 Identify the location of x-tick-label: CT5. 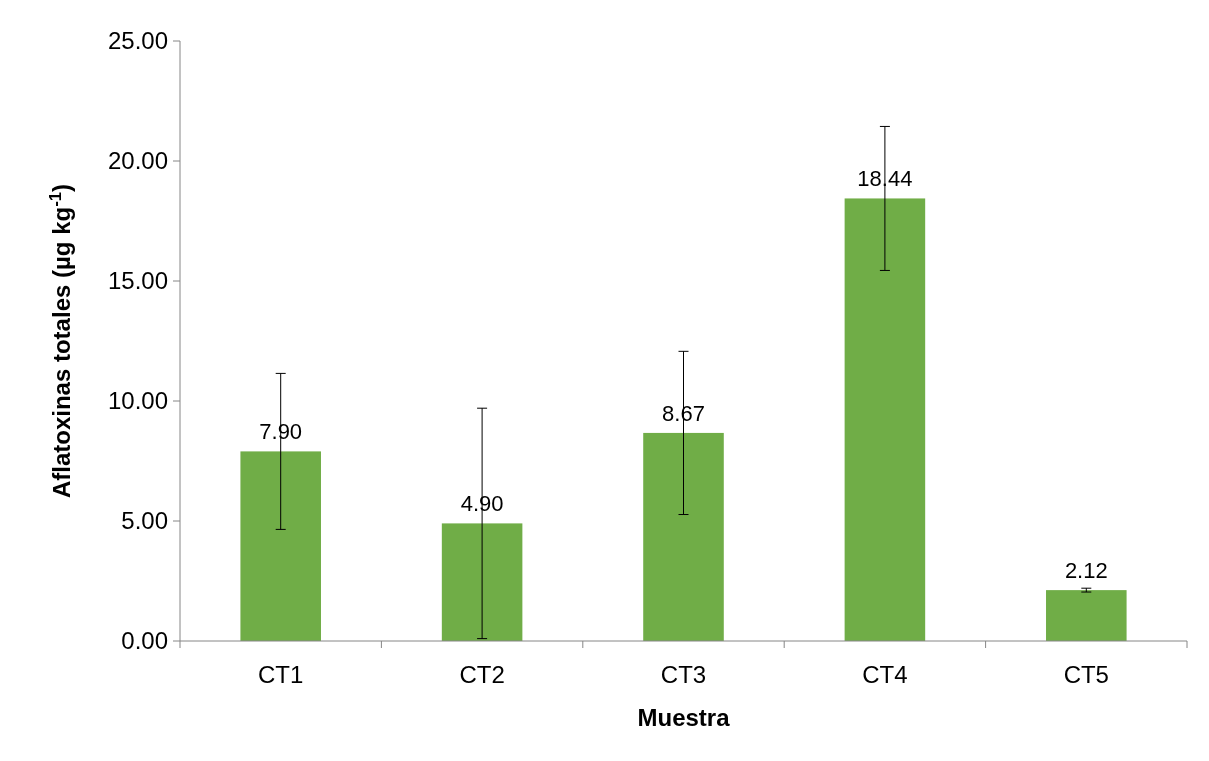
(1086, 674).